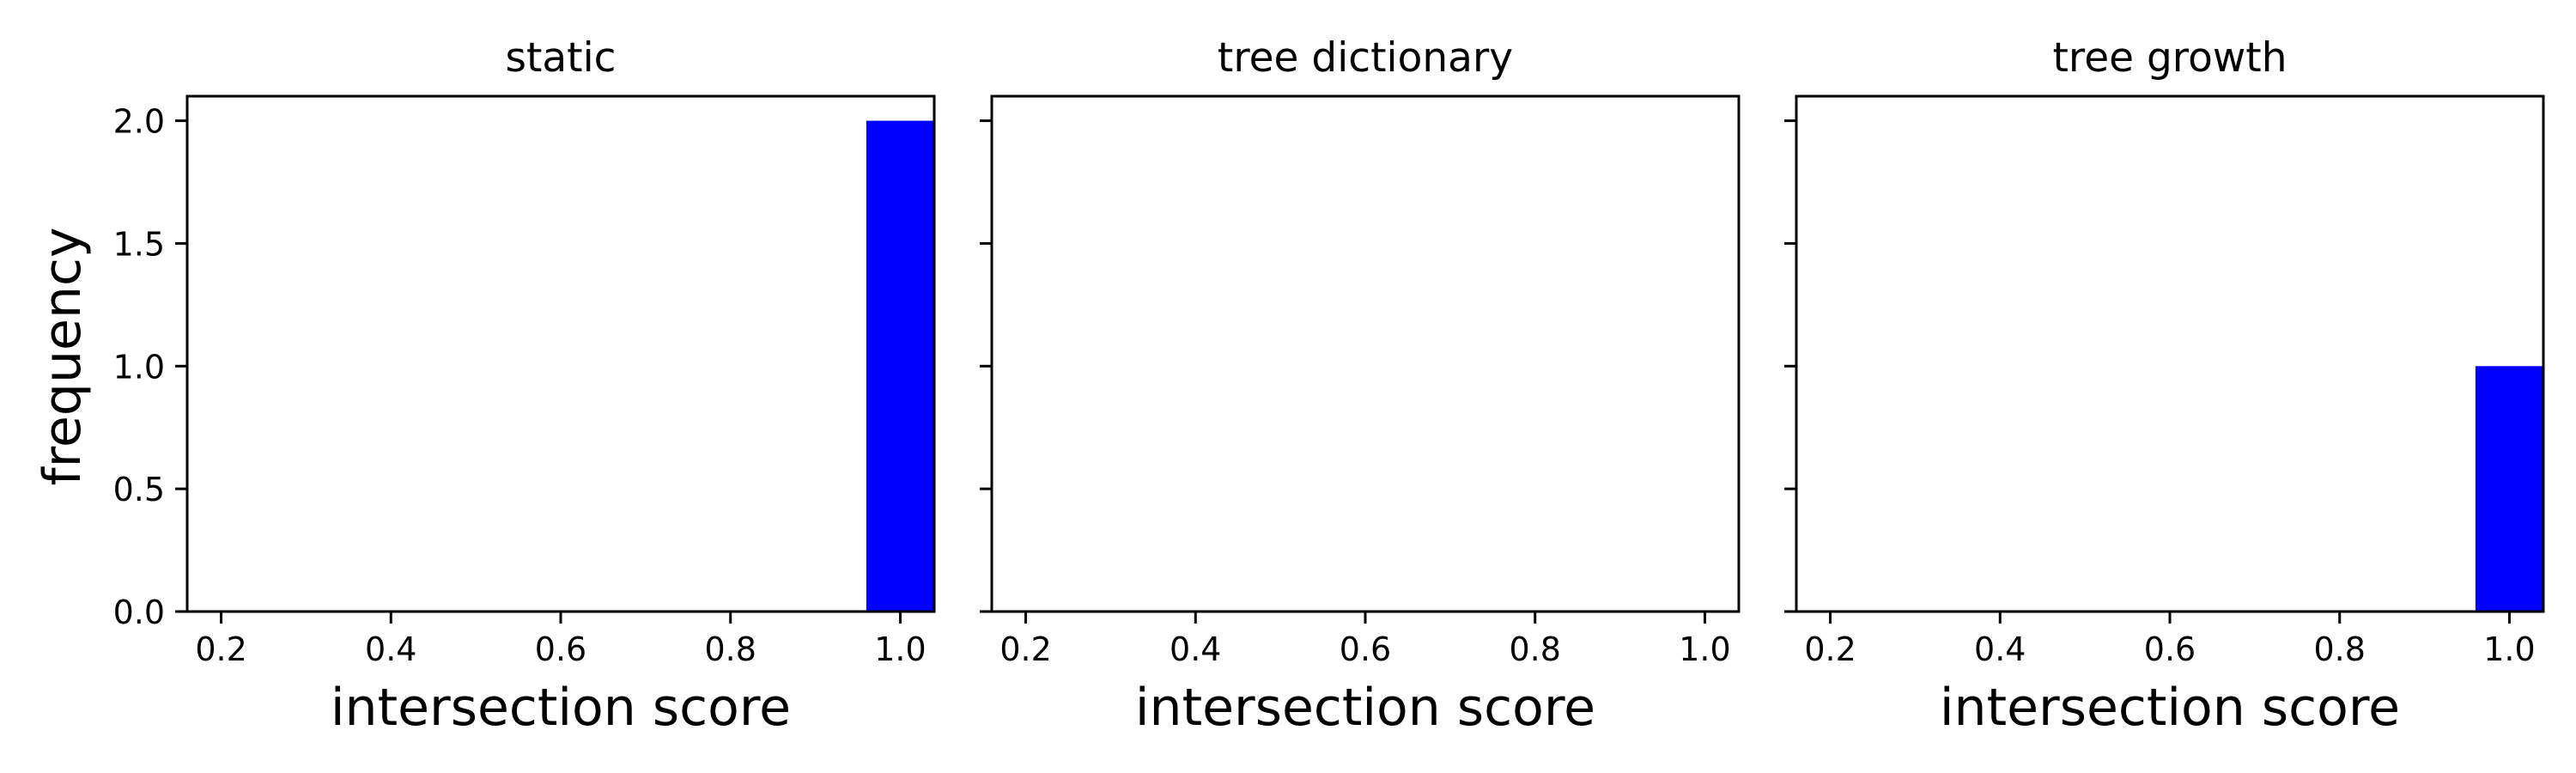  I want to click on y-tick-label: 2.0, so click(139, 122).